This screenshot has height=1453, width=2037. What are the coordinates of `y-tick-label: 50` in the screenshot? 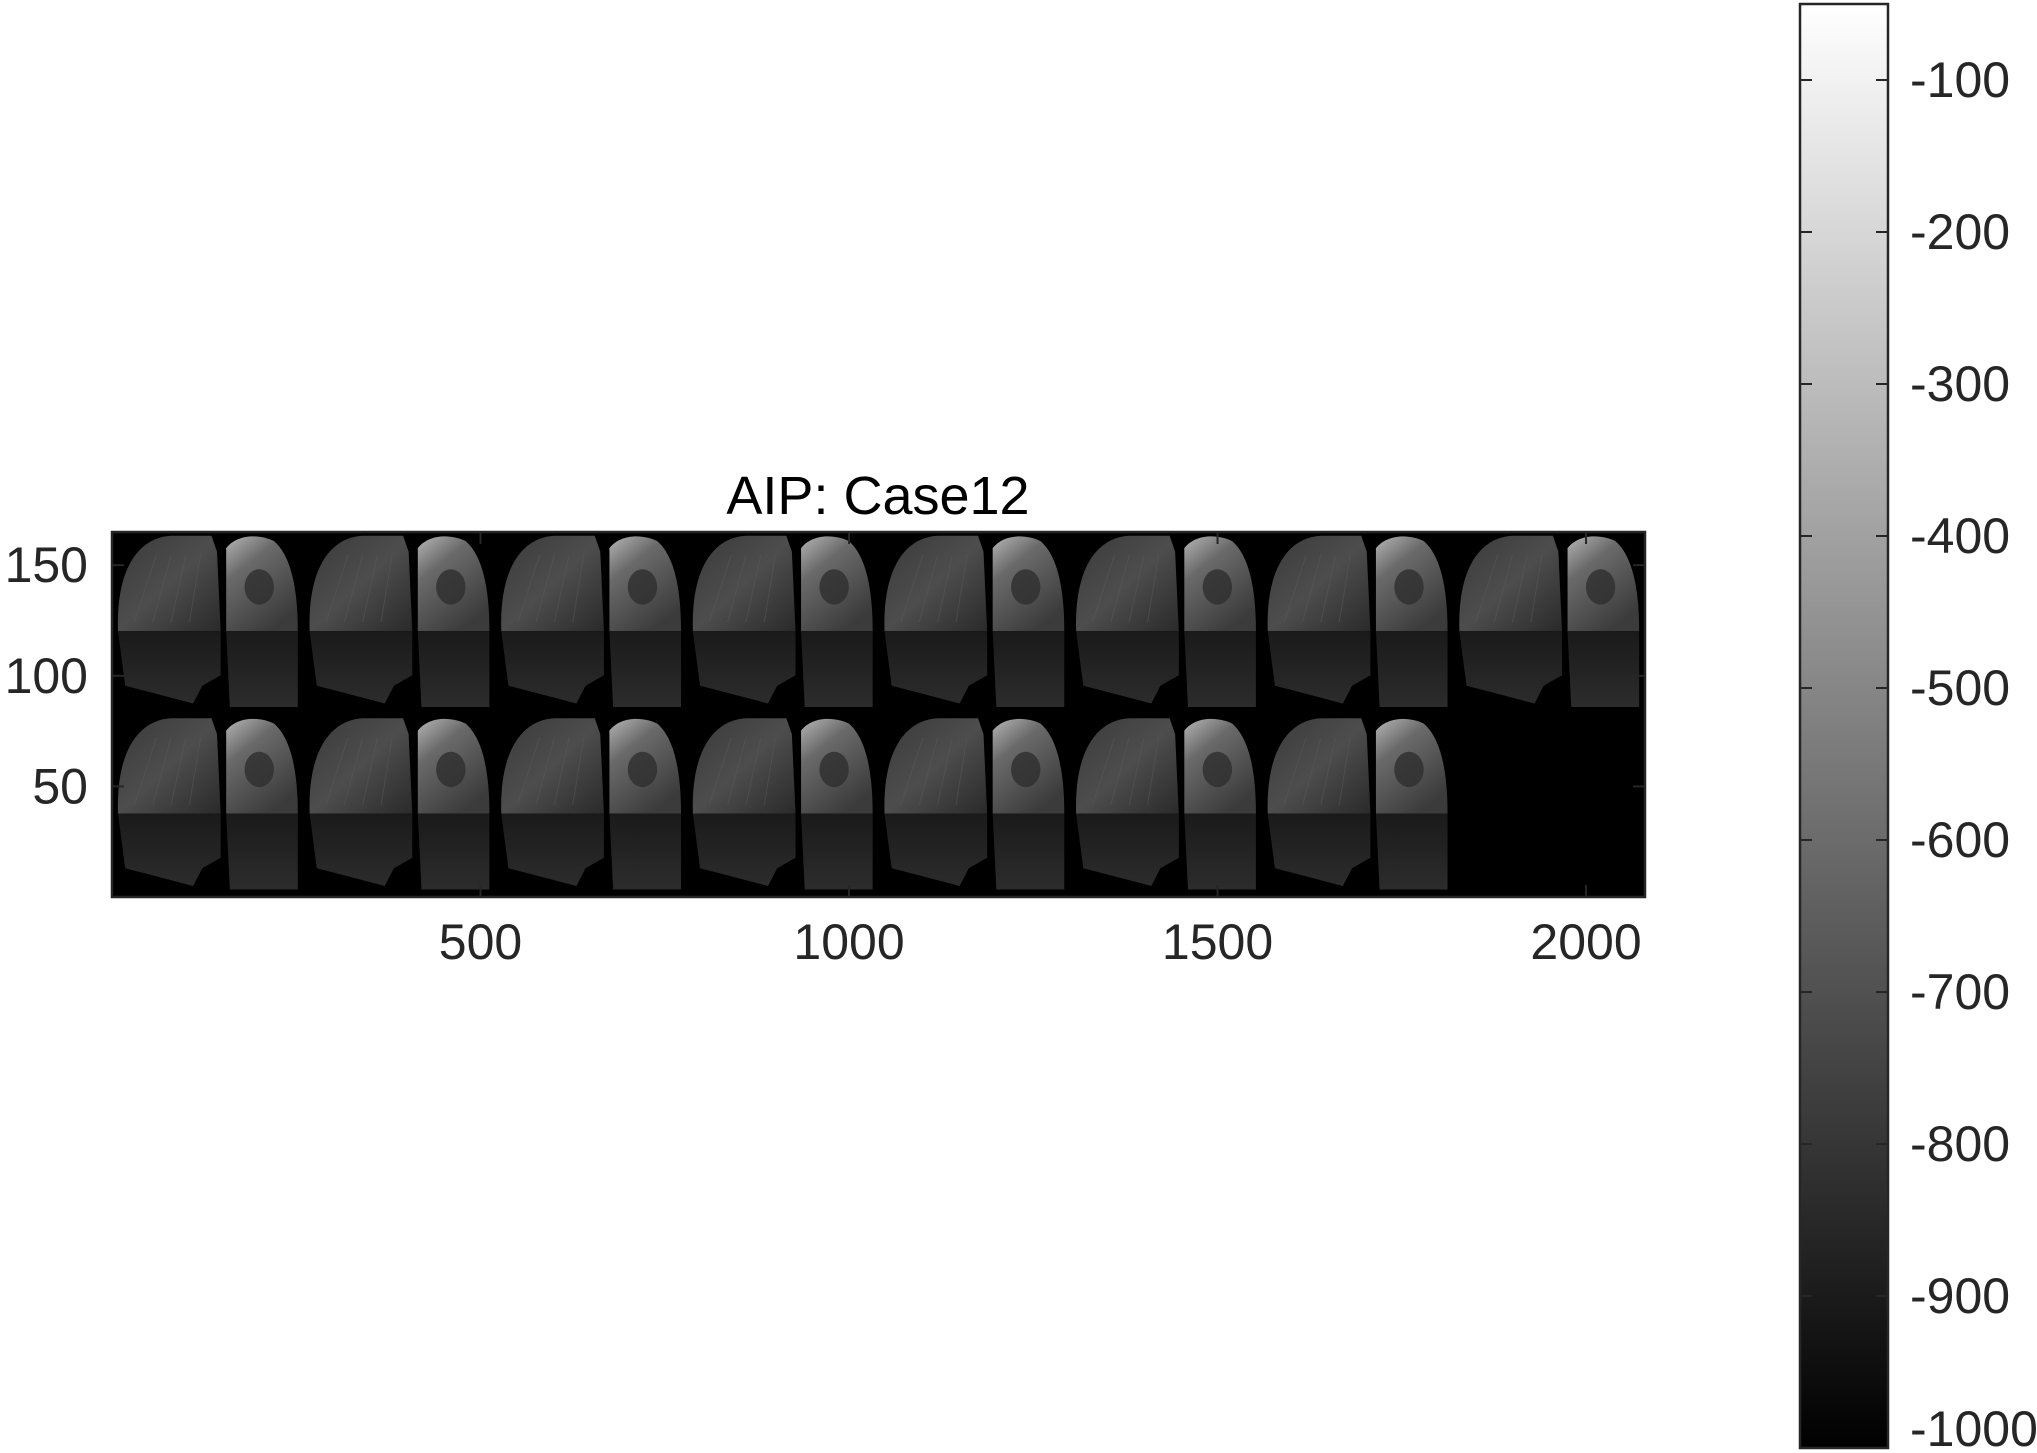 It's located at (60, 786).